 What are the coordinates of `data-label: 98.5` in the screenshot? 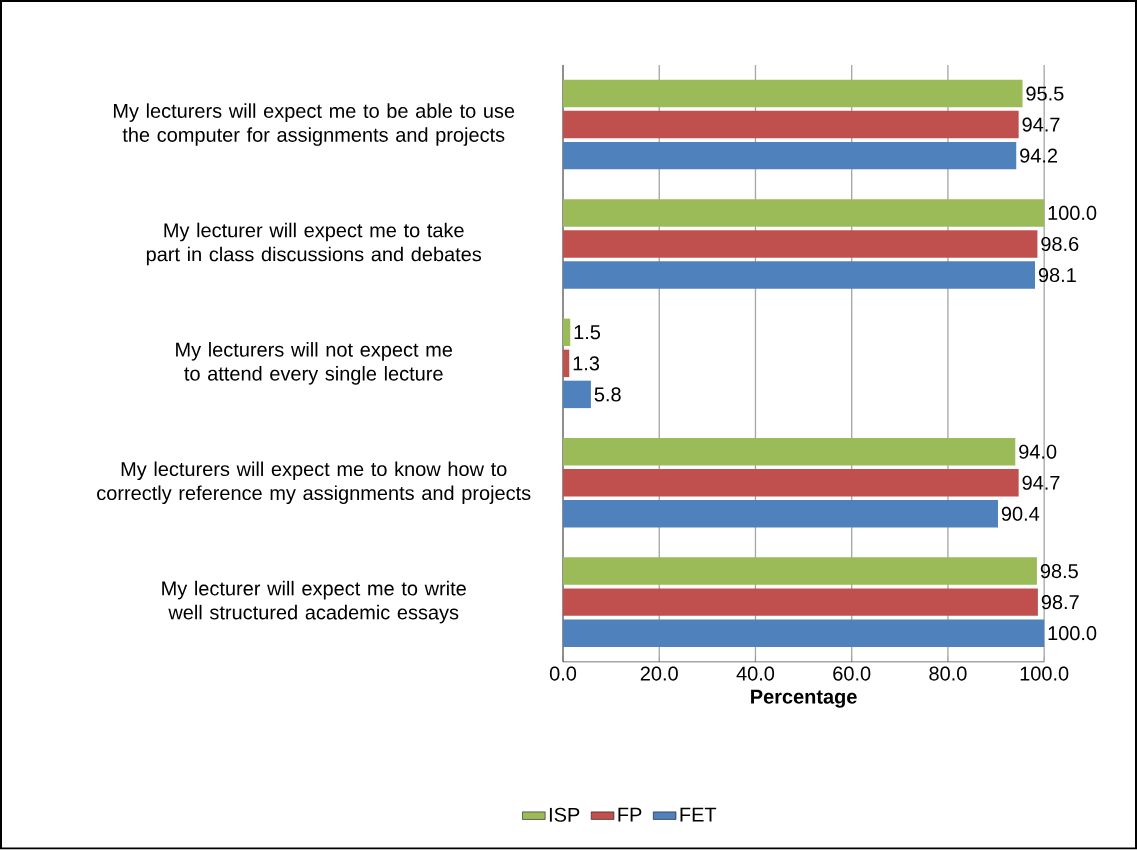 It's located at (1059, 571).